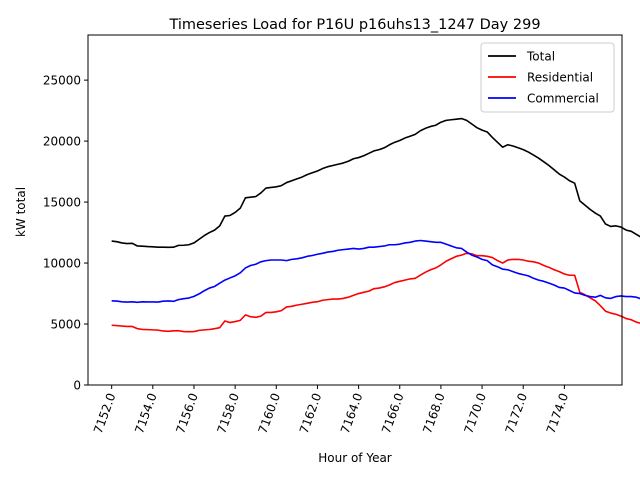  What do you see at coordinates (355, 458) in the screenshot?
I see `x-axis-label: Hour of Year` at bounding box center [355, 458].